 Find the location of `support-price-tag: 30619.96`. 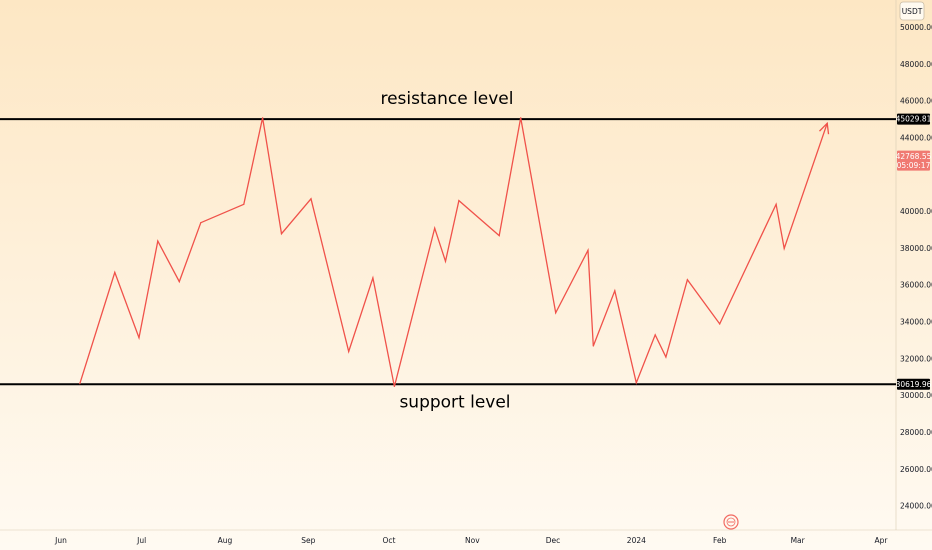

support-price-tag: 30619.96 is located at coordinates (914, 384).